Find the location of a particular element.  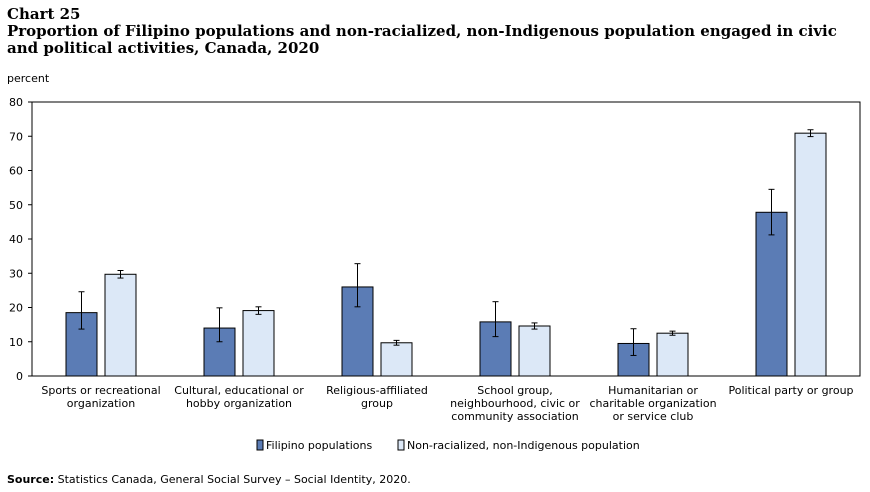

y-tick-label: 40 is located at coordinates (16, 239).